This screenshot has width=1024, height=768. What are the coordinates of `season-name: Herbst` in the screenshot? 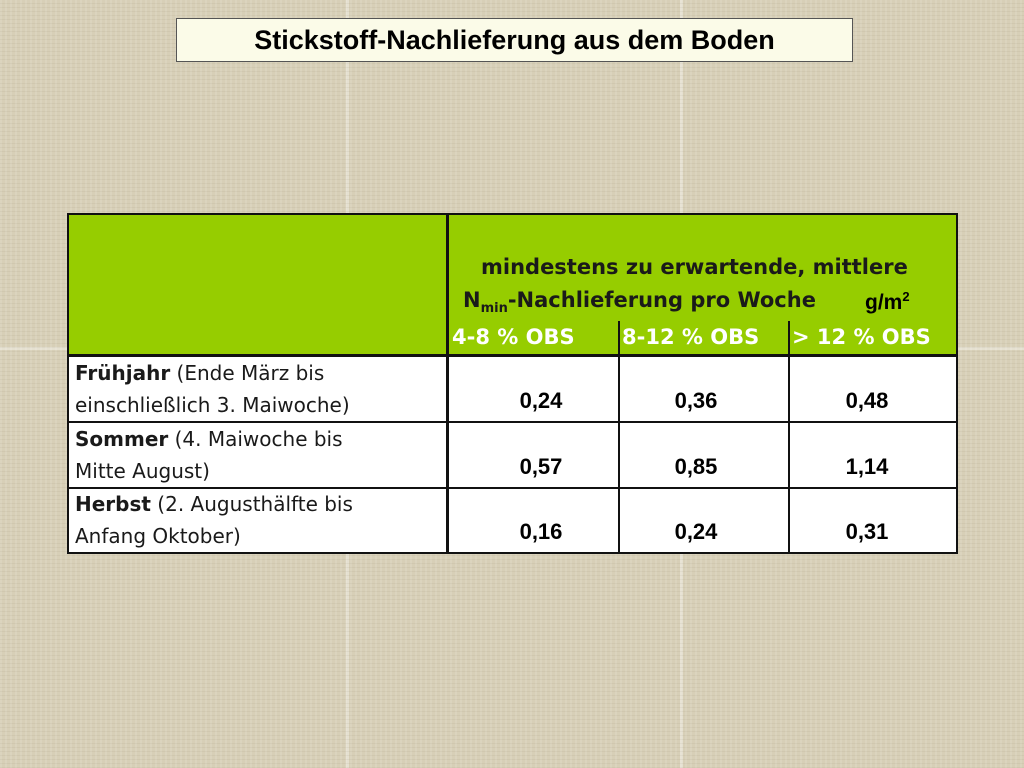 It's located at (113, 504).